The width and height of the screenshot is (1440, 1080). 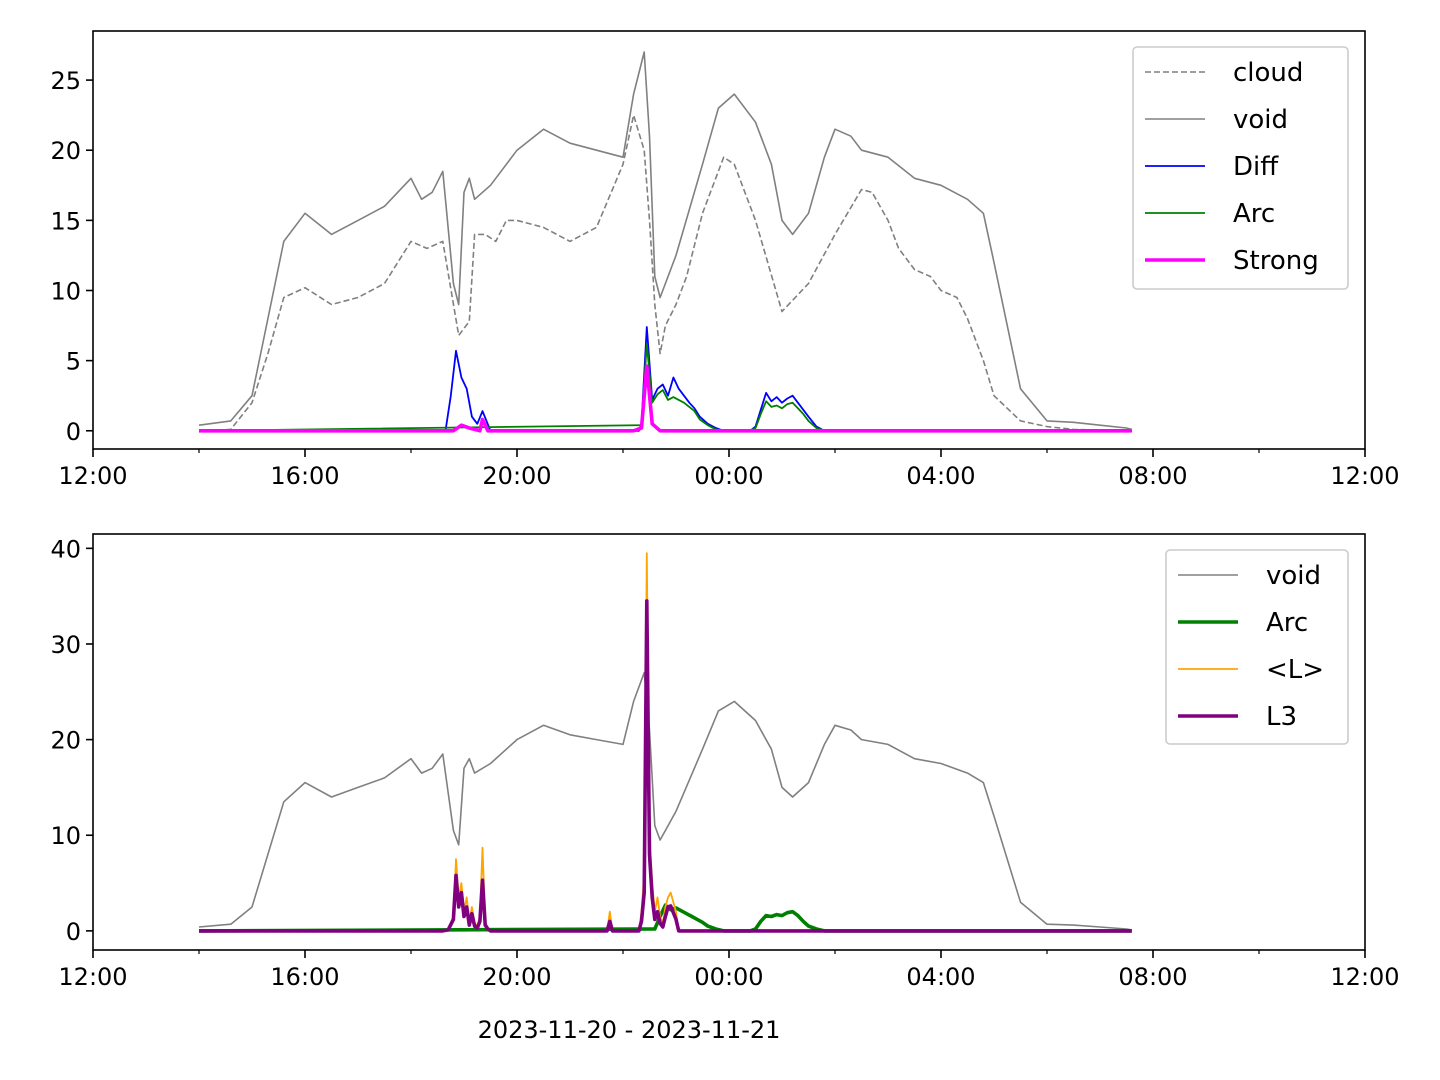 I want to click on series-line-strong, so click(x=665, y=398).